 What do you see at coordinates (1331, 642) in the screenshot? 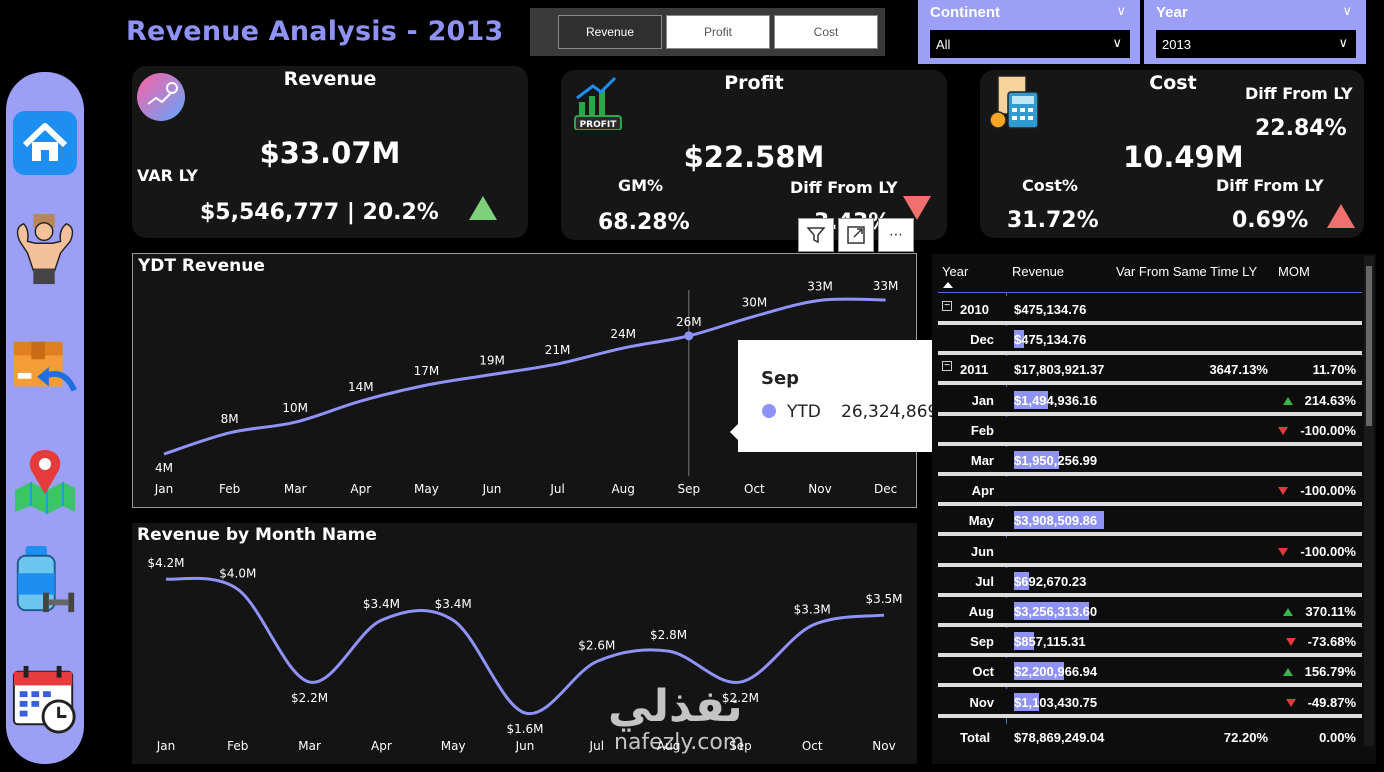
I see `row-mom-value: -73.68%` at bounding box center [1331, 642].